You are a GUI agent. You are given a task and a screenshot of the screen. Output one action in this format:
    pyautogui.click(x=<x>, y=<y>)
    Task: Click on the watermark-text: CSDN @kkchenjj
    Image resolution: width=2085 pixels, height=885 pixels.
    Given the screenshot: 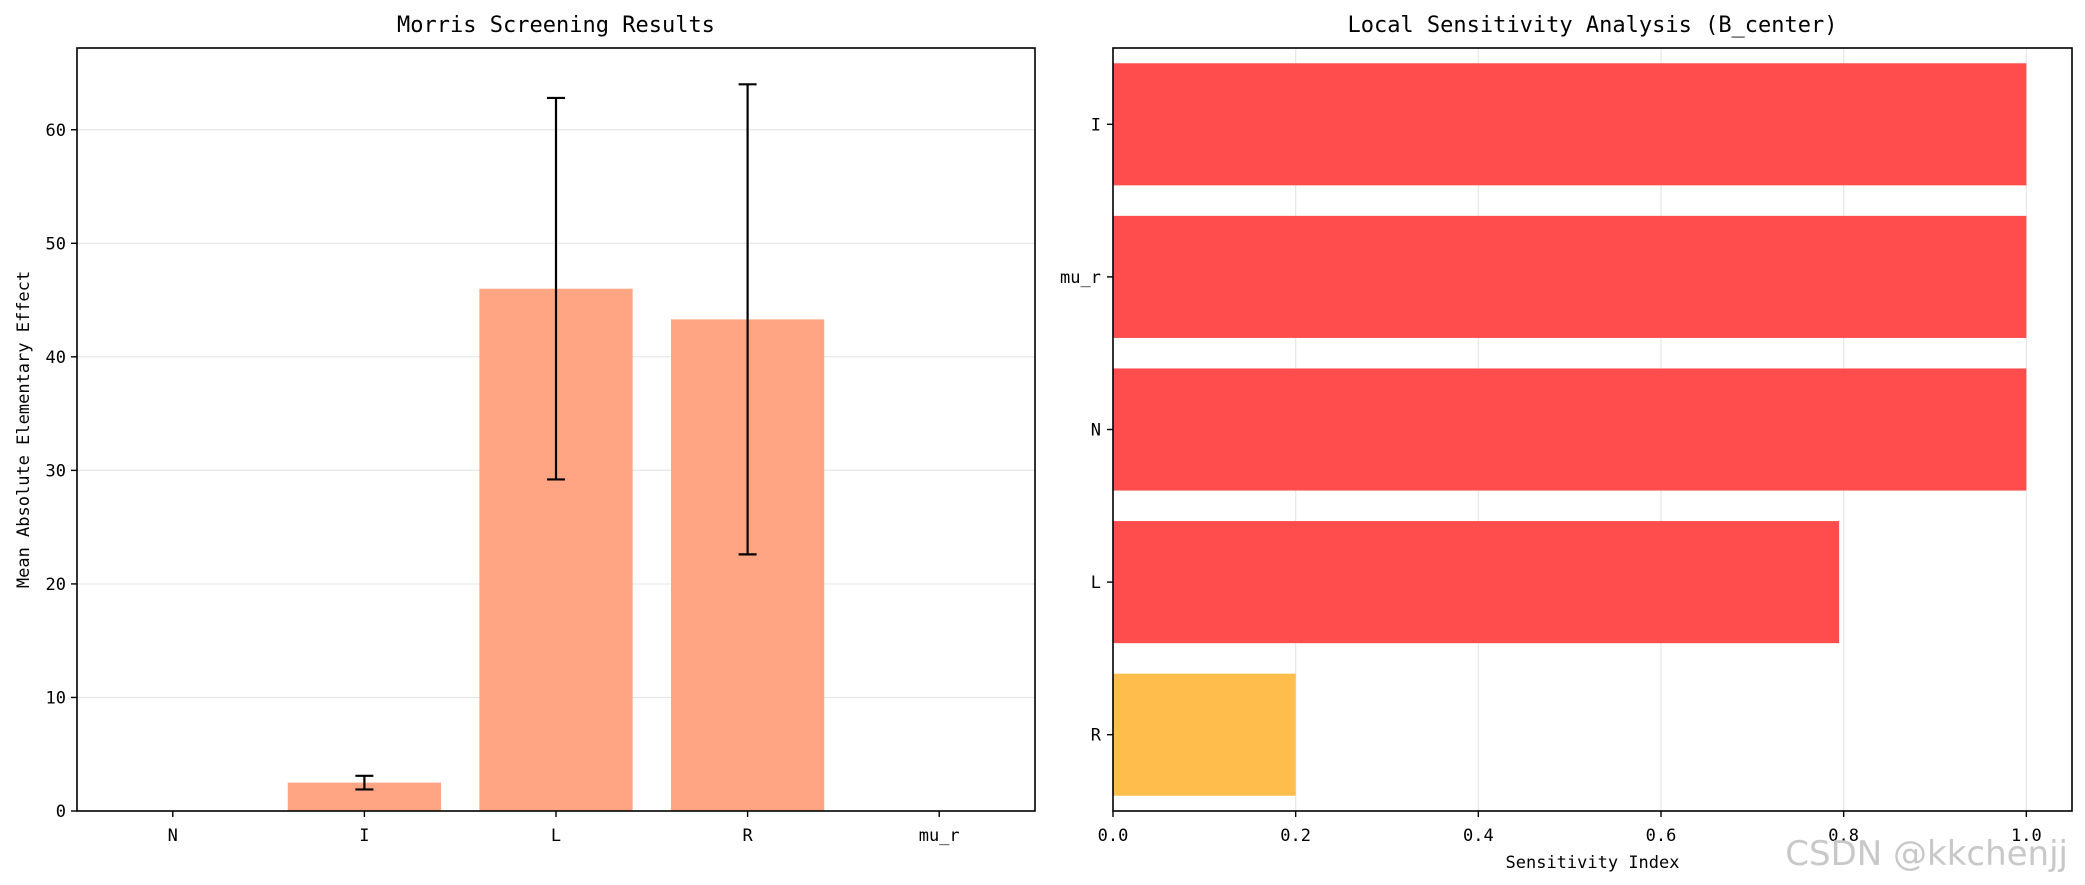 What is the action you would take?
    pyautogui.click(x=1926, y=854)
    